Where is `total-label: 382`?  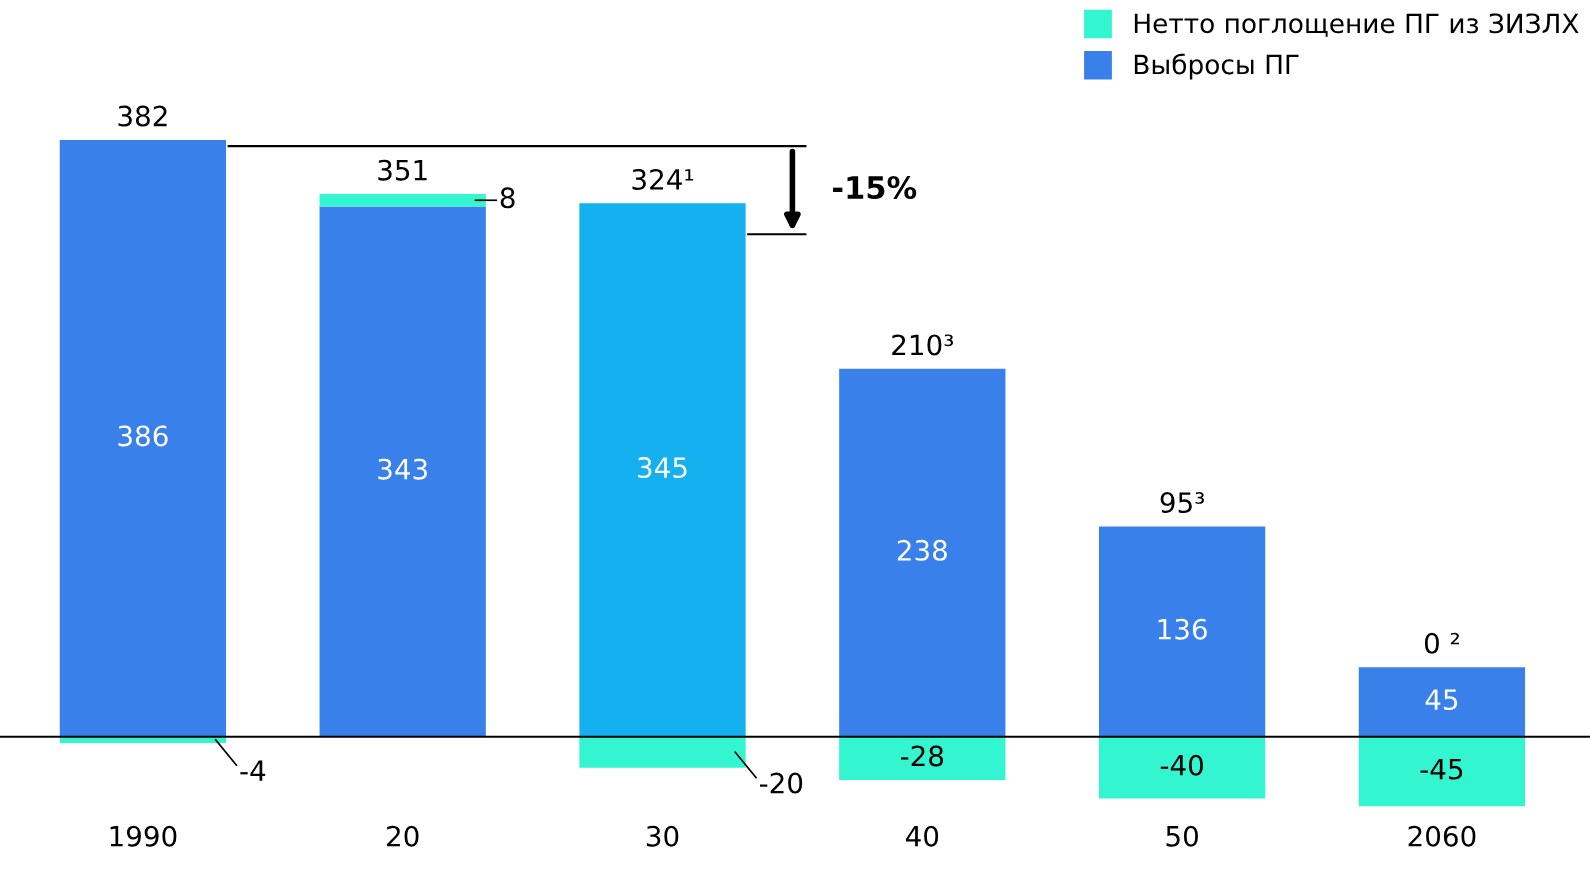
total-label: 382 is located at coordinates (142, 116).